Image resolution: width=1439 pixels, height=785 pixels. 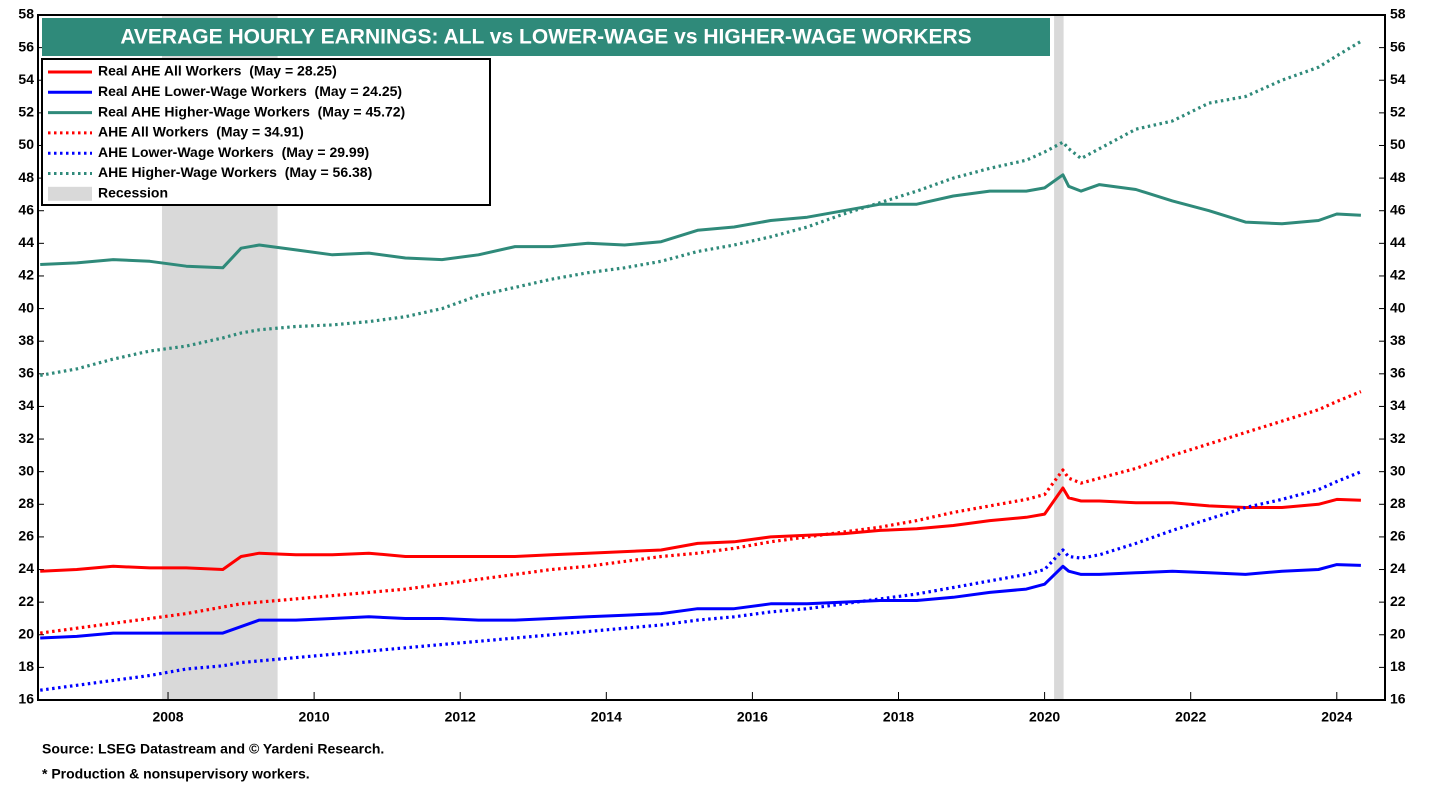 I want to click on y2-tick-label: 18, so click(x=1398, y=666).